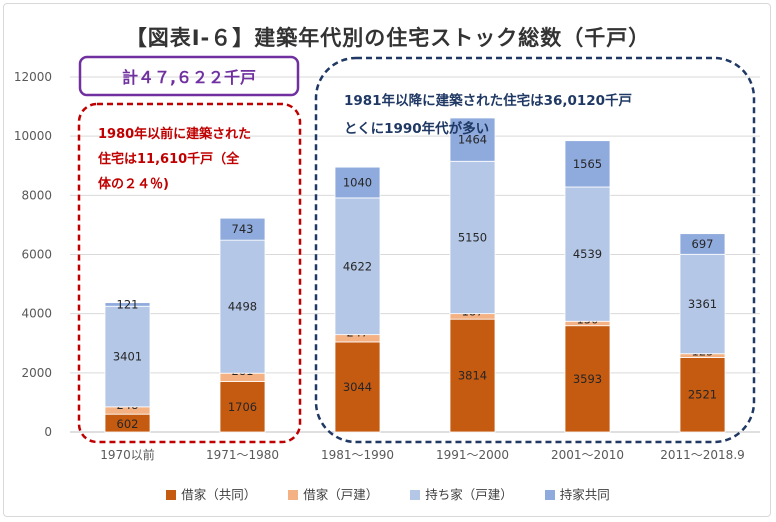 This screenshot has width=776, height=522. Describe the element at coordinates (416, 128) in the screenshot. I see `post1981-annotation-line2: とくに1990年代が多い` at that location.